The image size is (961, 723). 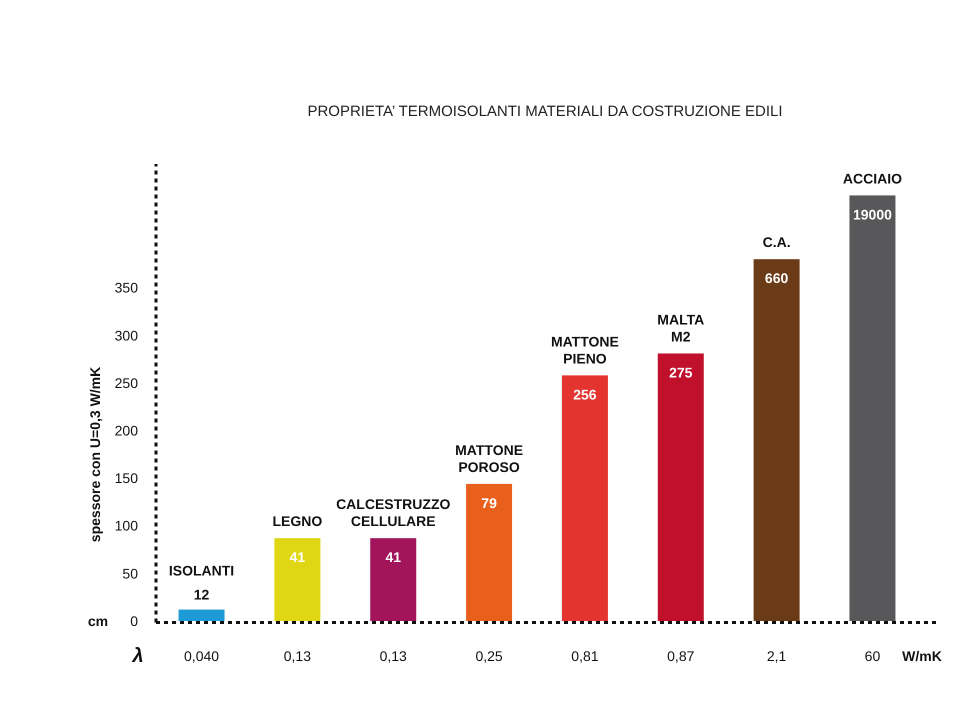 I want to click on text: 0,040, so click(x=202, y=656).